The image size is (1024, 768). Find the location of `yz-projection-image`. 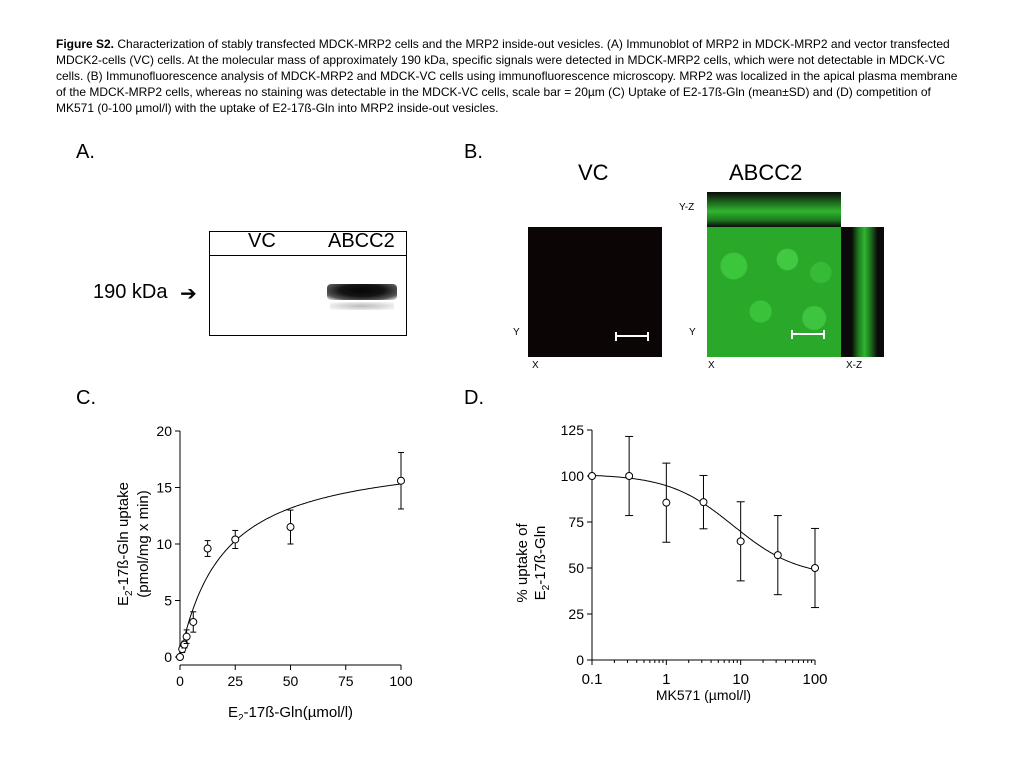

yz-projection-image is located at coordinates (774, 209).